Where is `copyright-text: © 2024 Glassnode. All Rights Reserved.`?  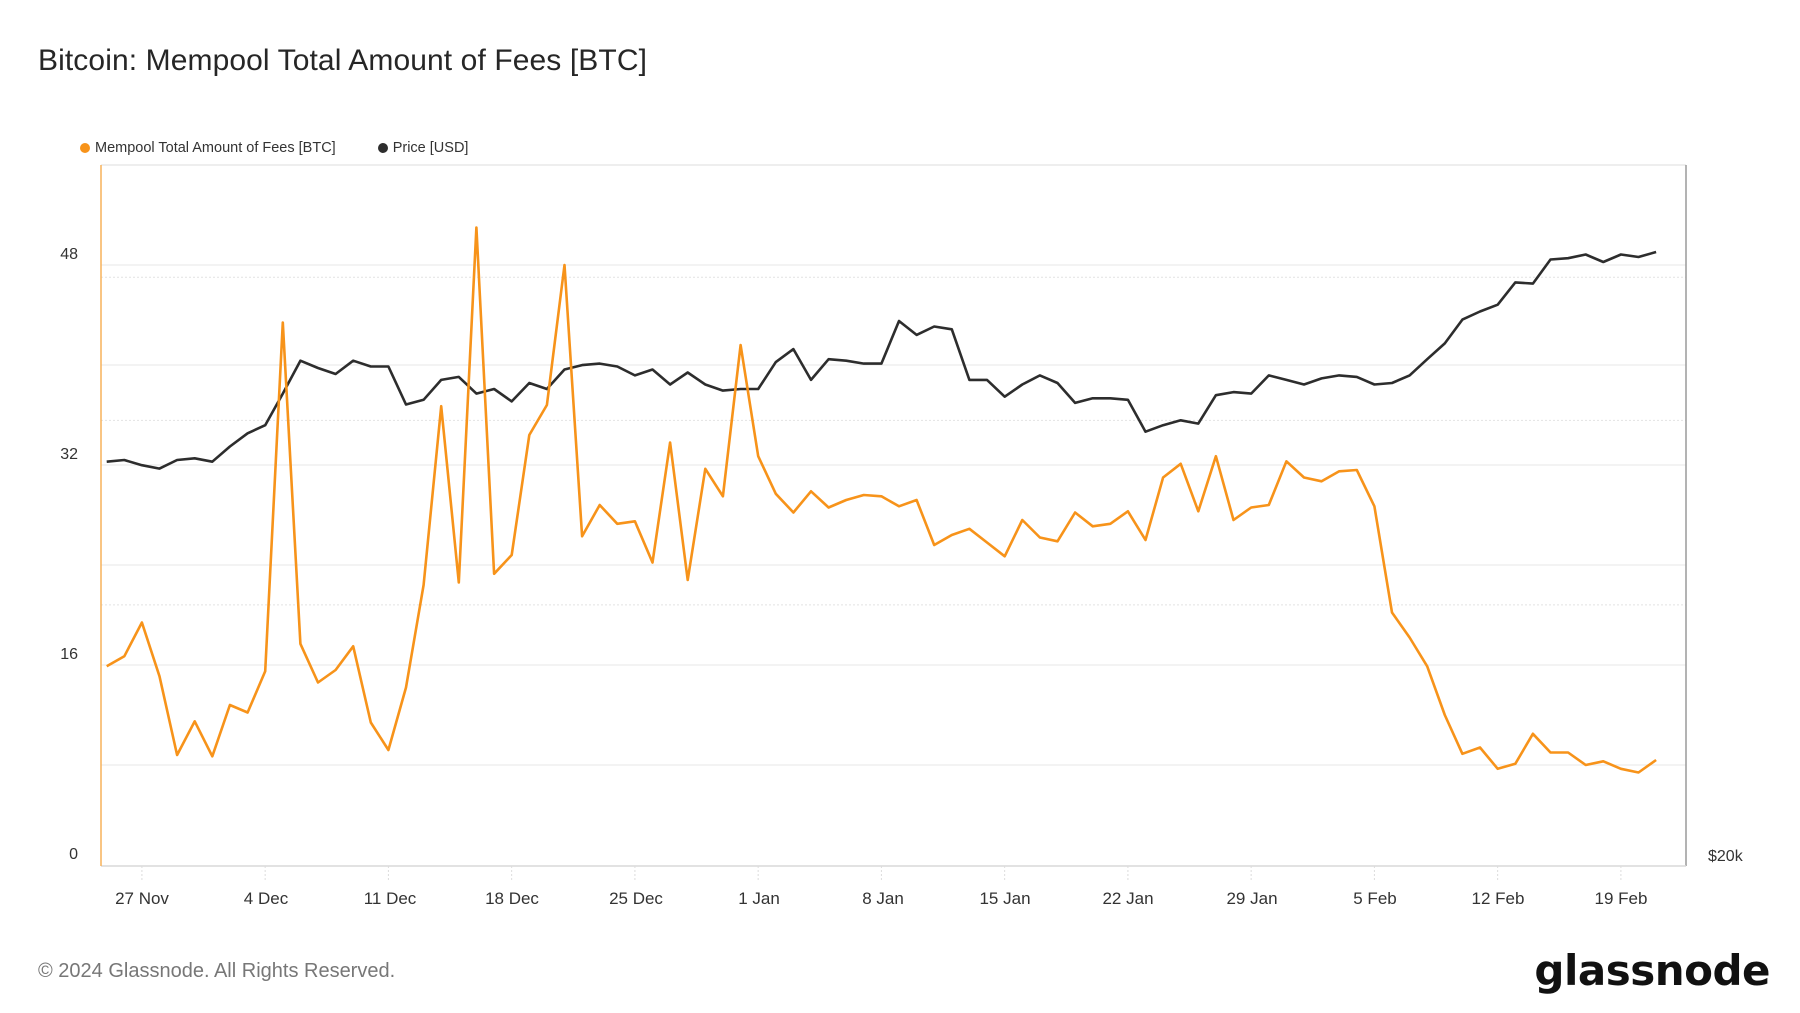 copyright-text: © 2024 Glassnode. All Rights Reserved. is located at coordinates (217, 971).